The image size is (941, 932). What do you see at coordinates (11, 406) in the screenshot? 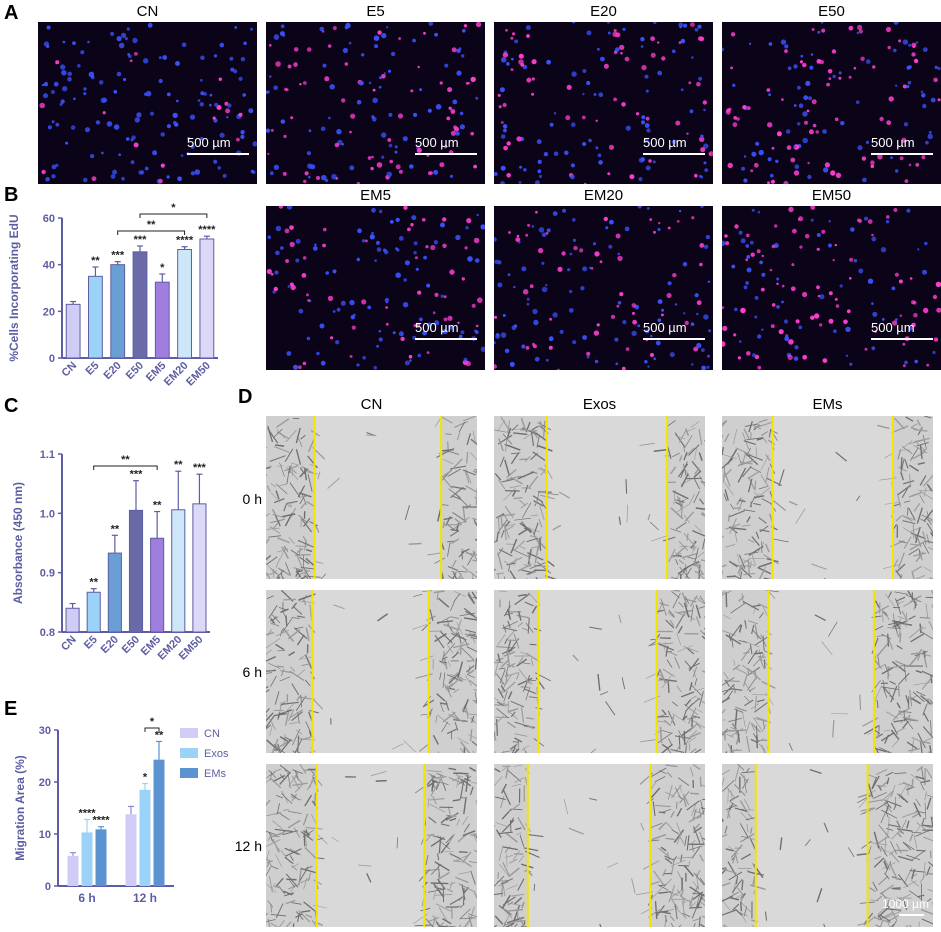
I see `panel-label-c: C` at bounding box center [11, 406].